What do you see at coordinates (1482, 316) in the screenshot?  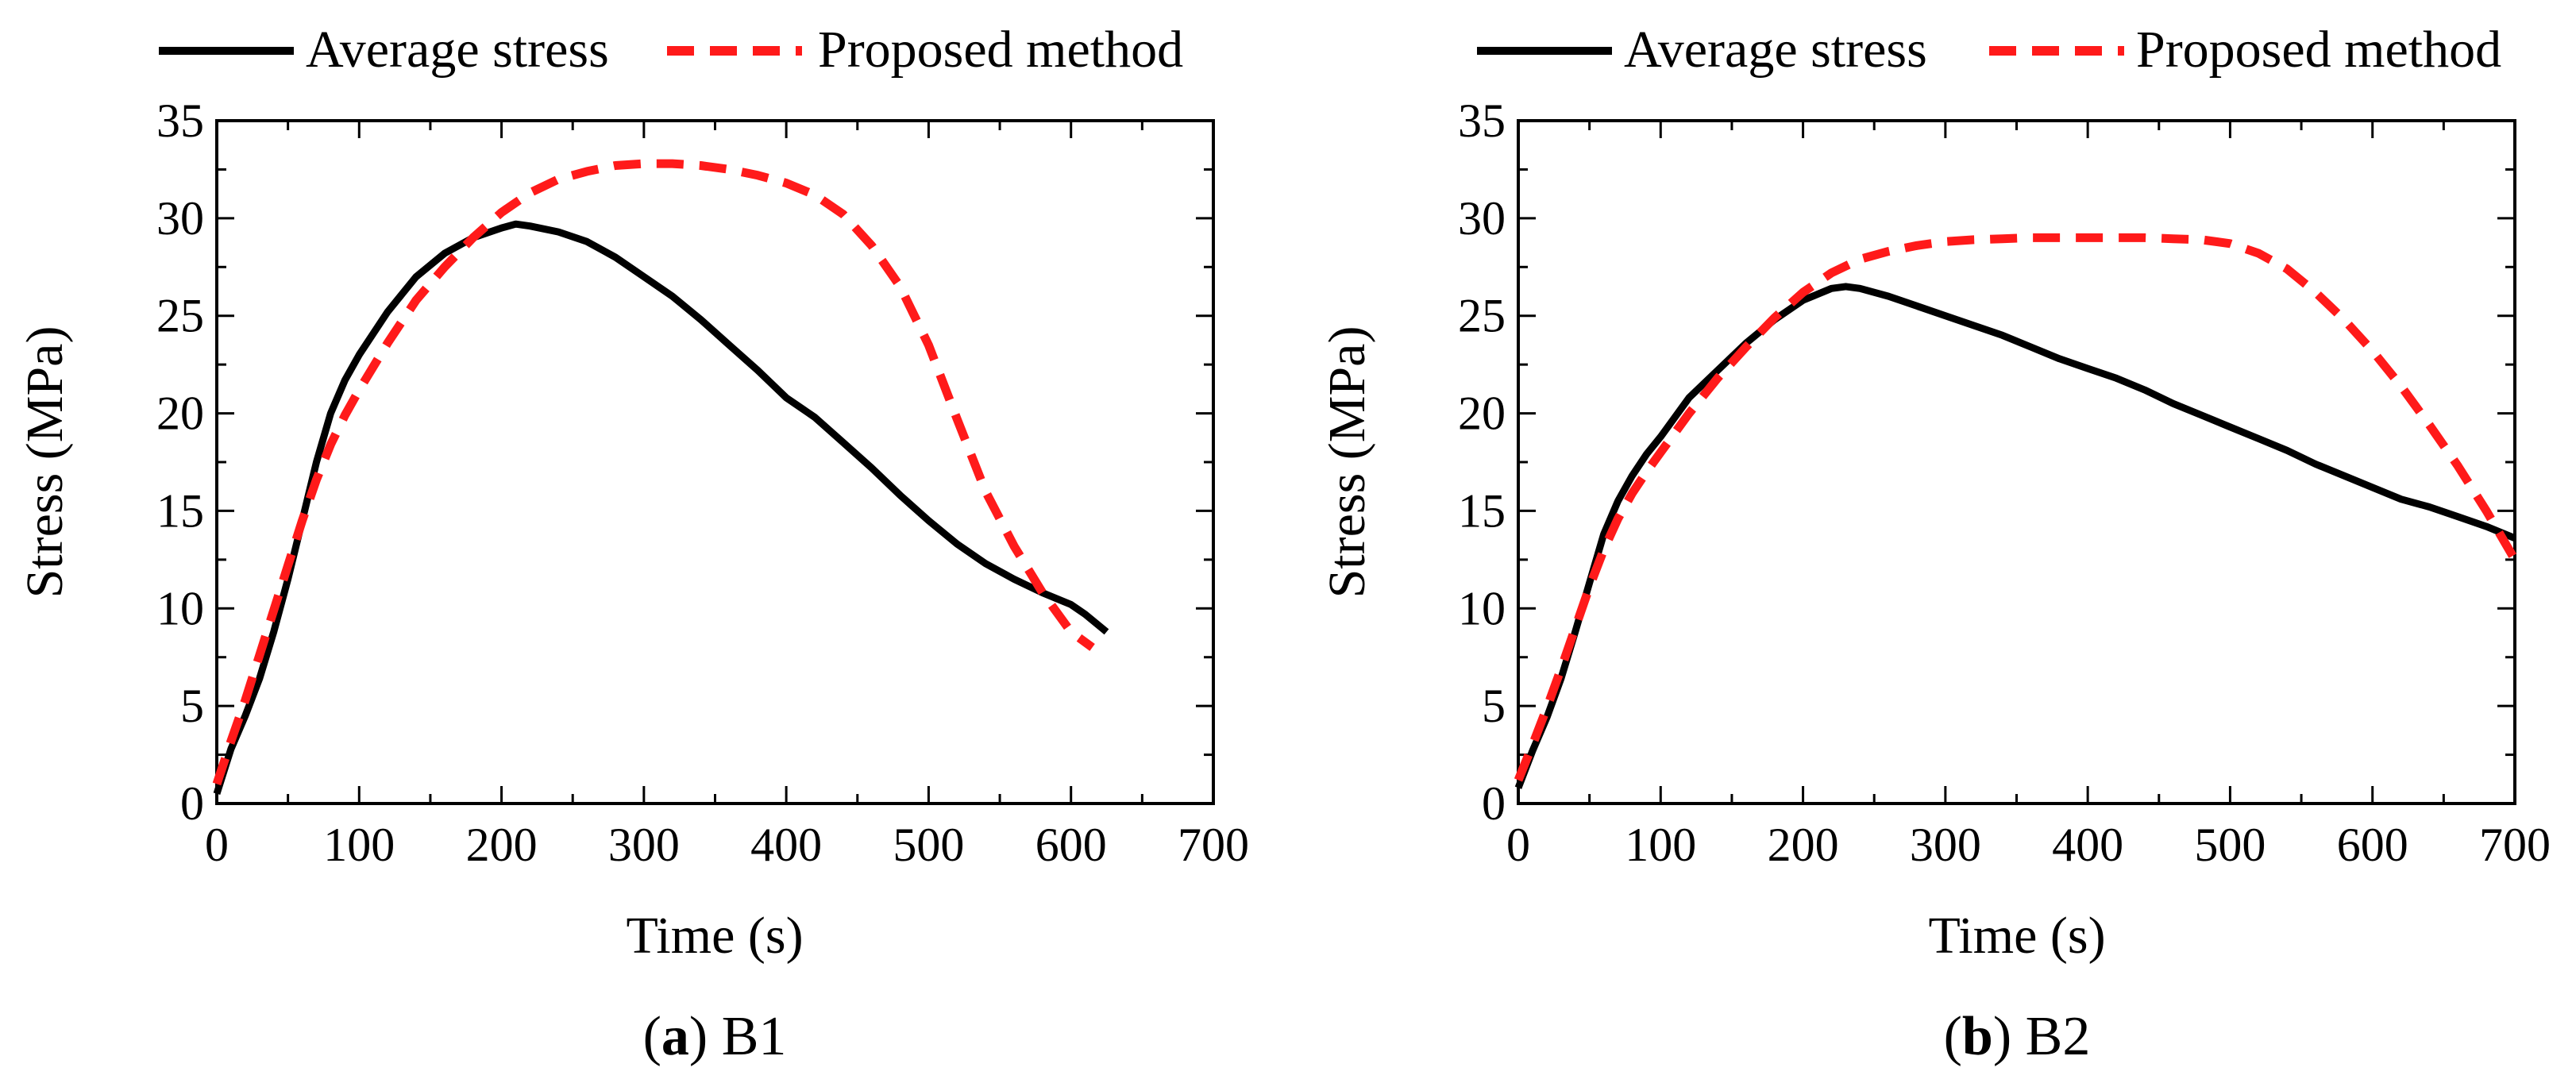 I see `y-tick-label-b-5: 25` at bounding box center [1482, 316].